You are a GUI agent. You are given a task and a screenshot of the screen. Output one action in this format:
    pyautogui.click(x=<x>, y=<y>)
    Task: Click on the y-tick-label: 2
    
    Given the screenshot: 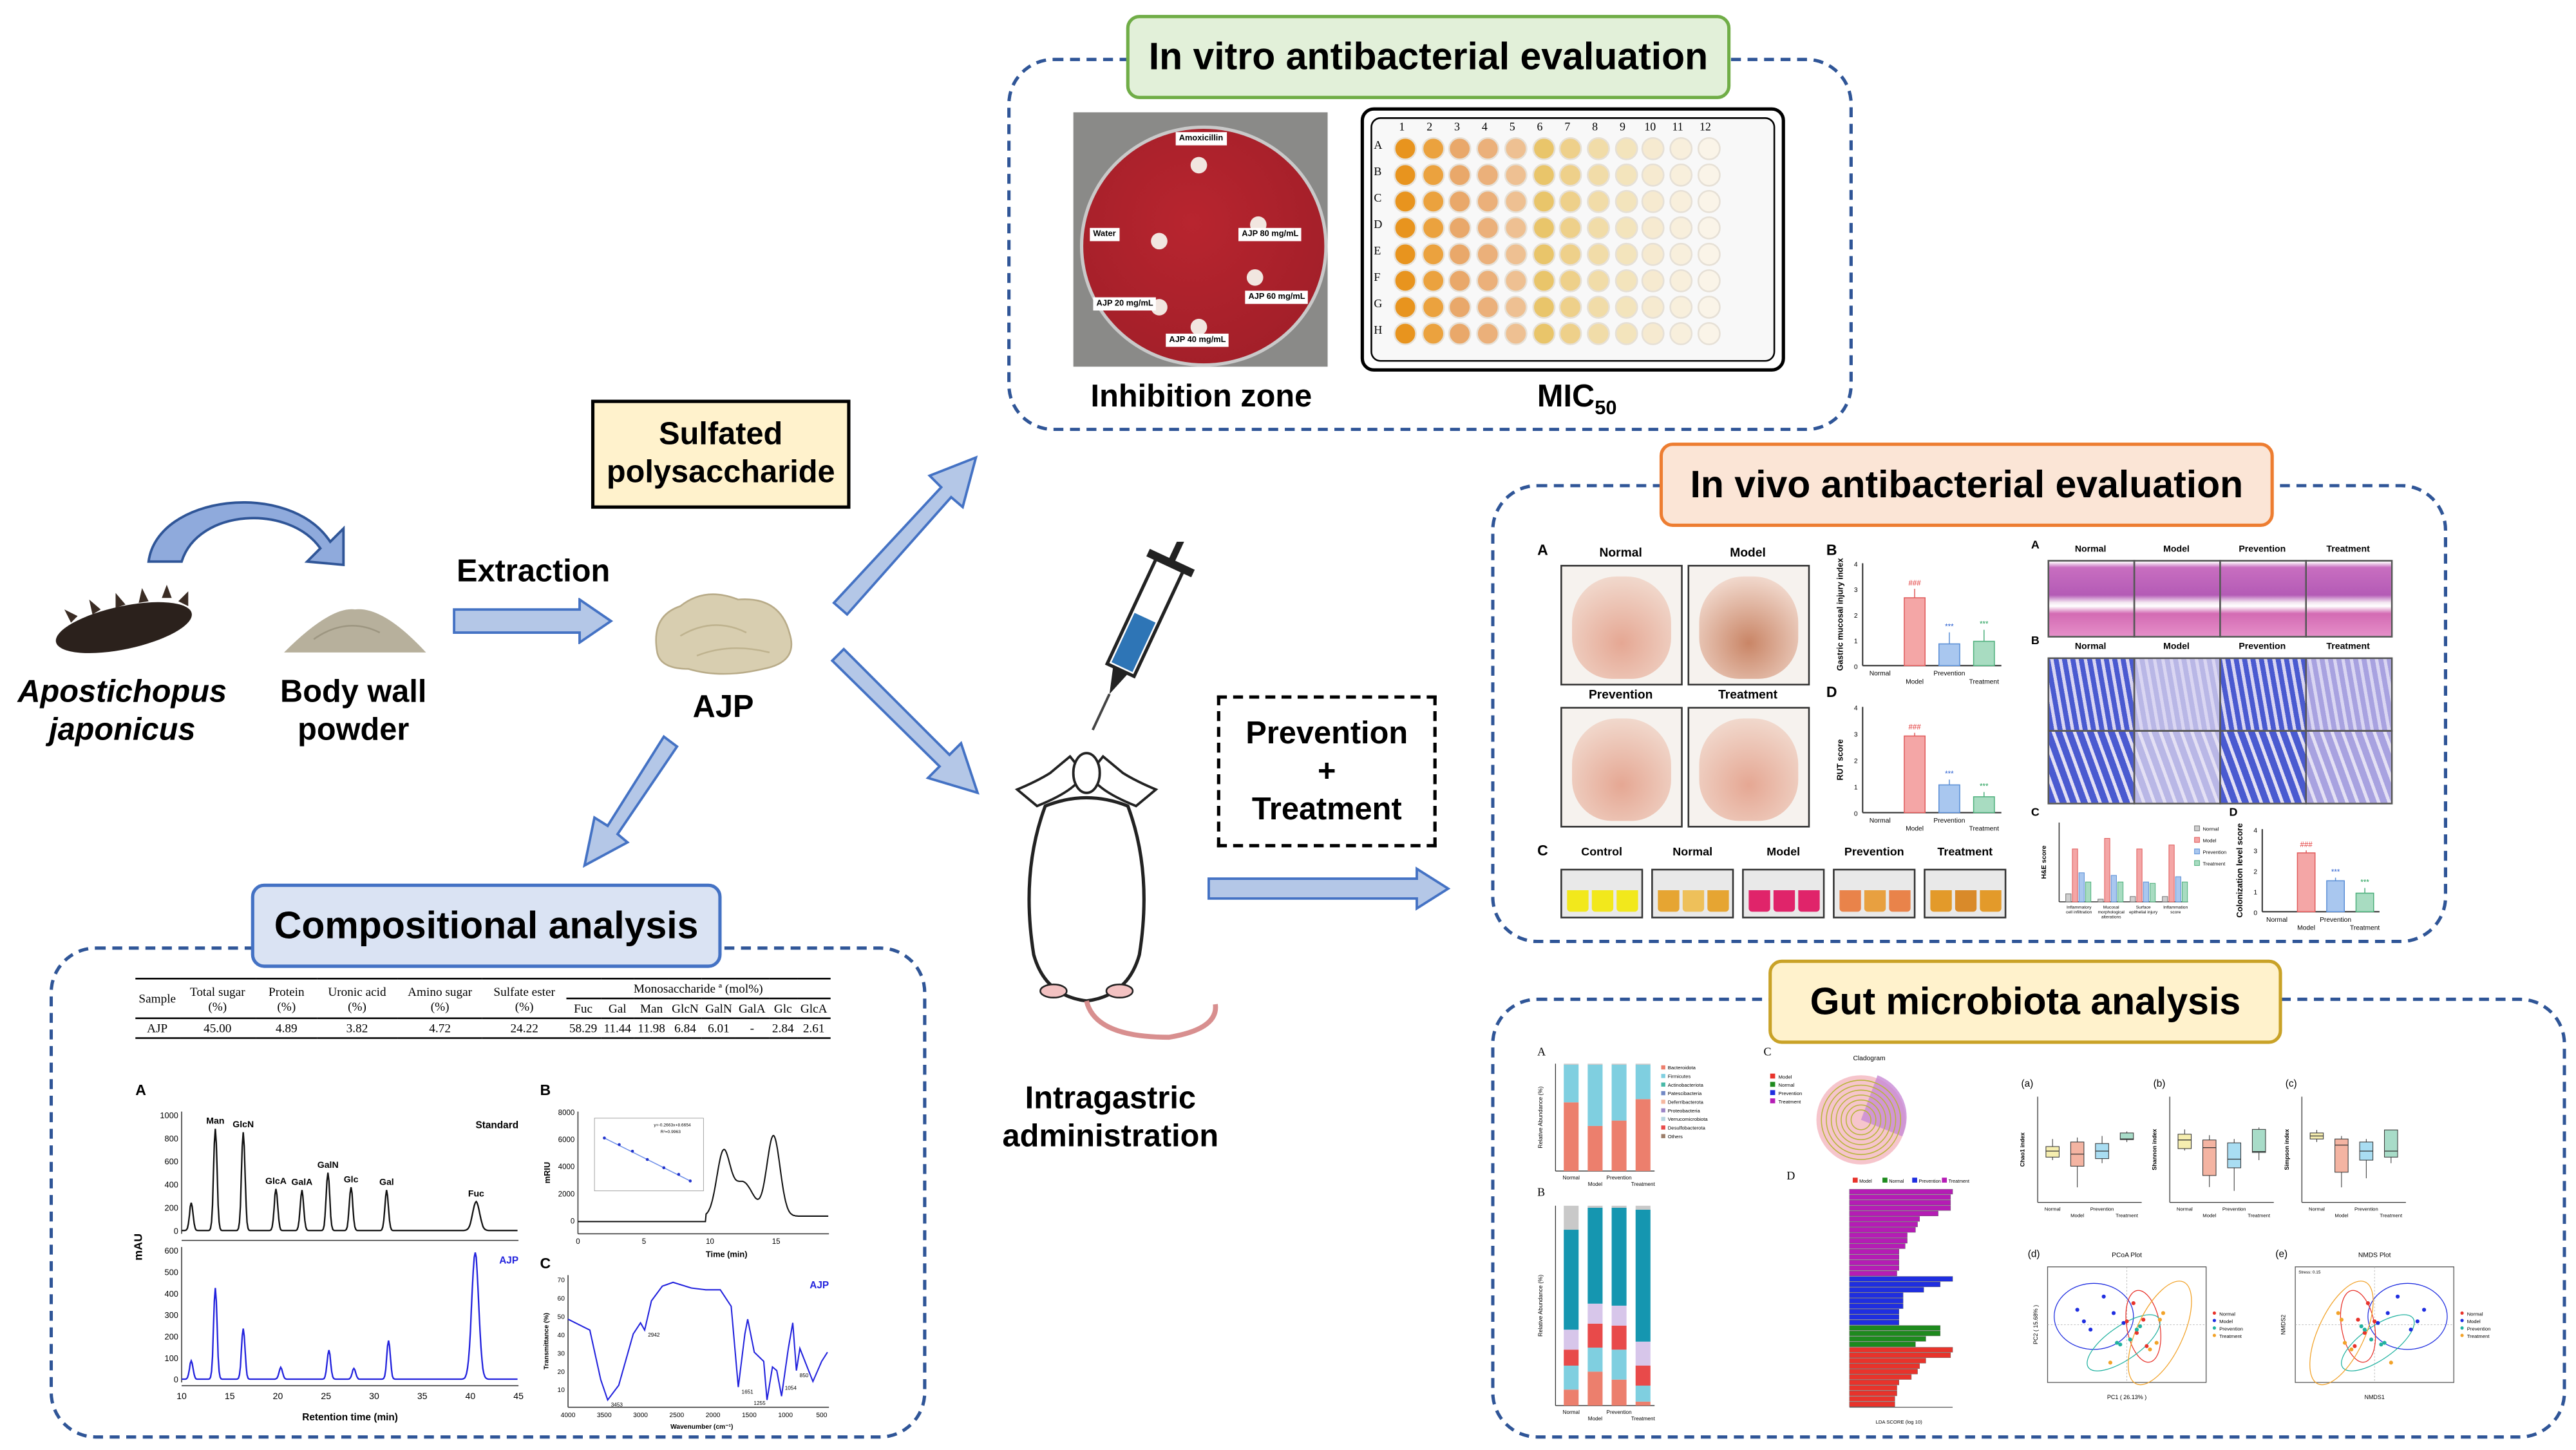 What is the action you would take?
    pyautogui.click(x=1856, y=617)
    